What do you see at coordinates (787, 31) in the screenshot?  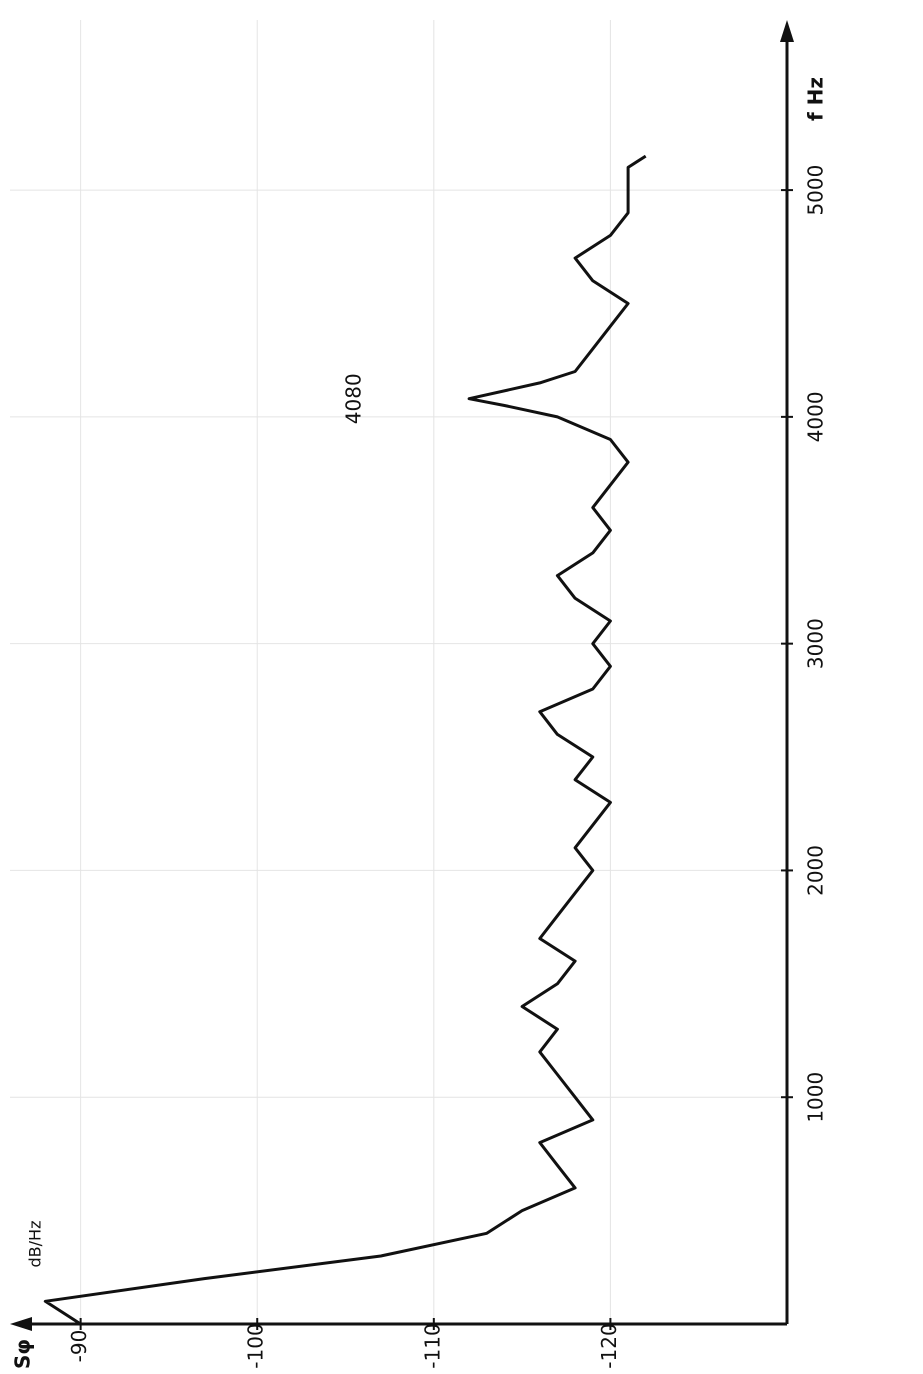 I see `x-axis-arrow` at bounding box center [787, 31].